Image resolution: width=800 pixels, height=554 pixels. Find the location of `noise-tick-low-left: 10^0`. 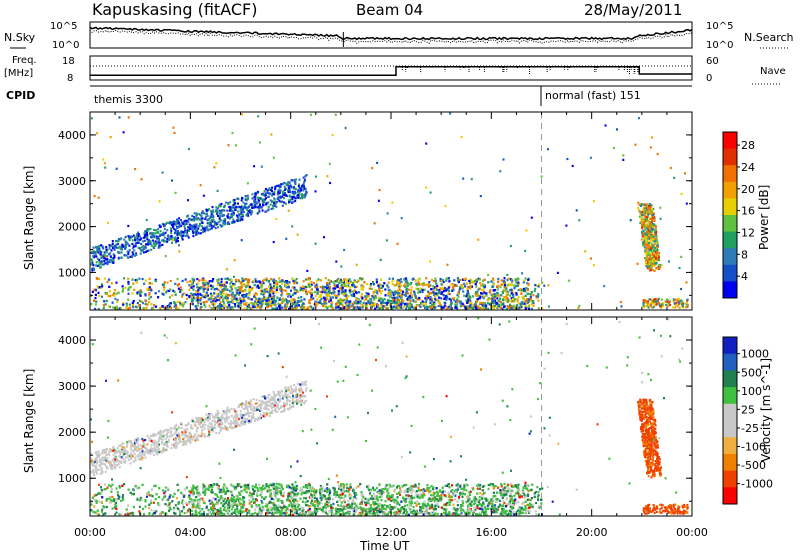

noise-tick-low-left: 10^0 is located at coordinates (65, 45).